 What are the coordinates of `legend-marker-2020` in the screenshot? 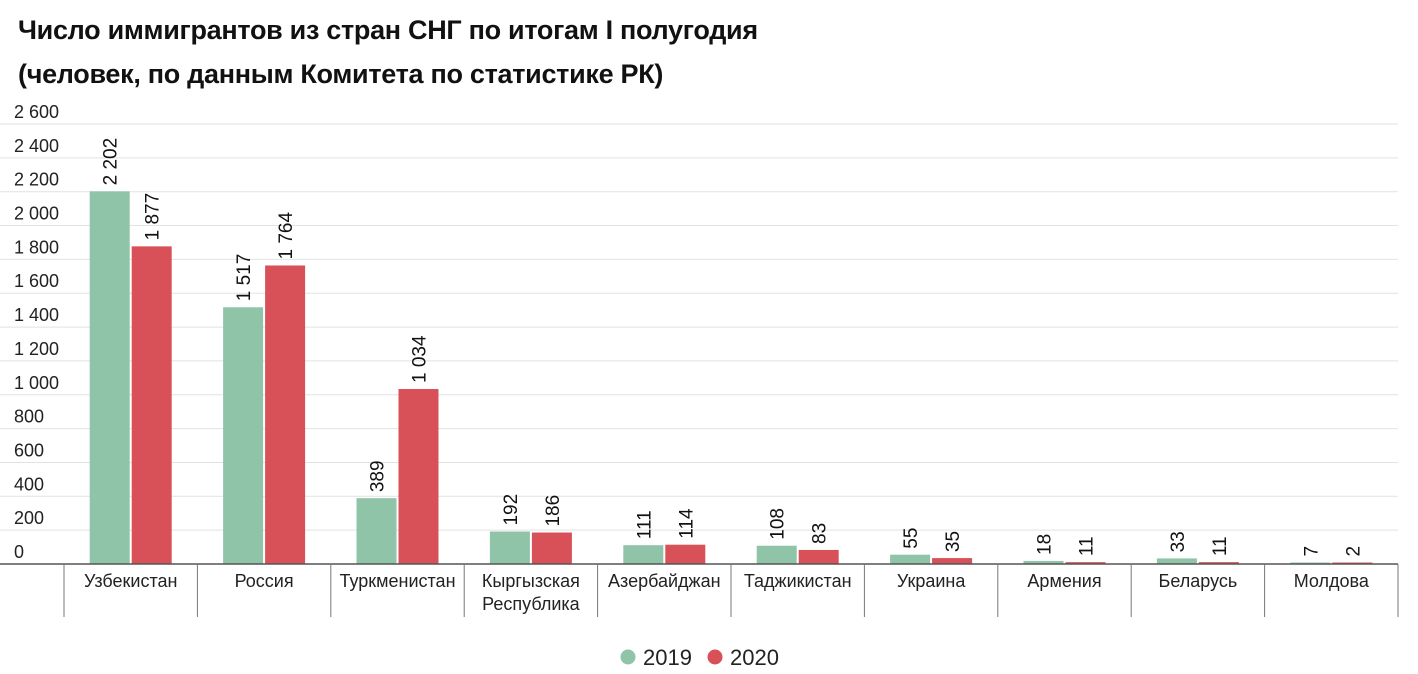 It's located at (715, 657).